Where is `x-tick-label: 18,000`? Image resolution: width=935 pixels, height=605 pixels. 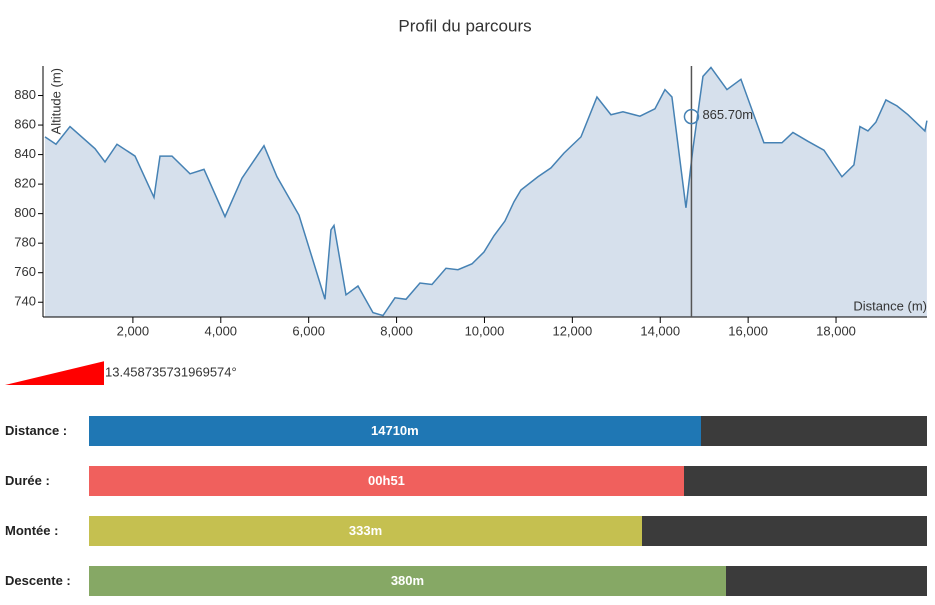 x-tick-label: 18,000 is located at coordinates (836, 330).